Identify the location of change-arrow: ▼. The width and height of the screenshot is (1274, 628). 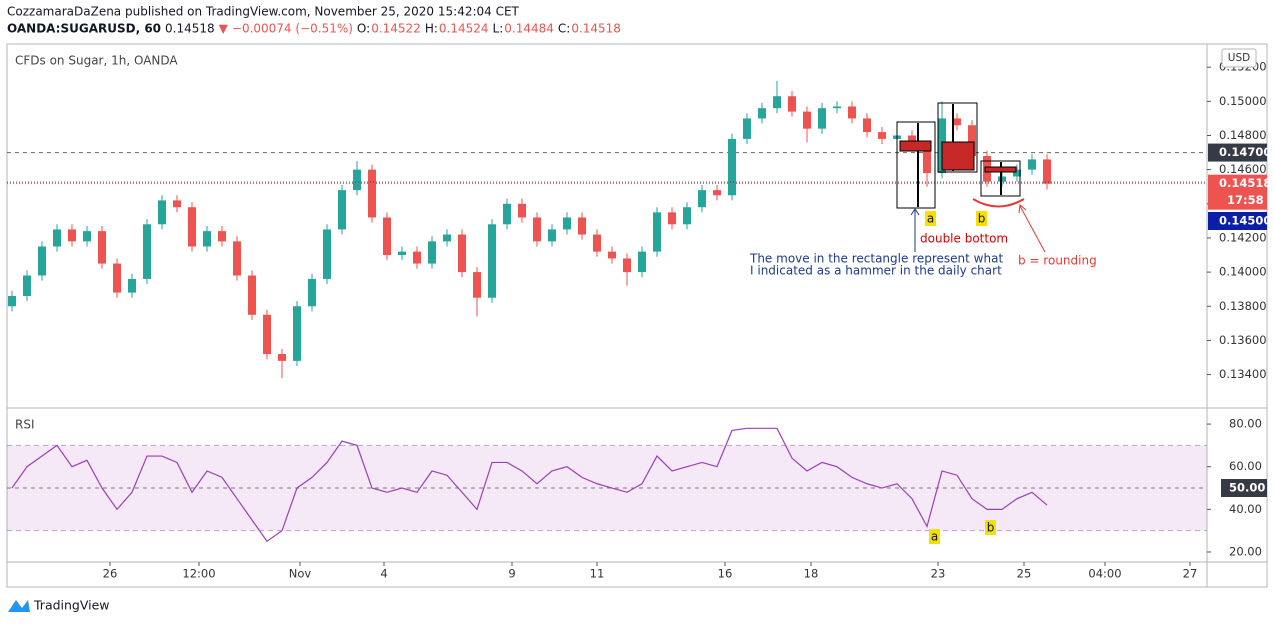
(224, 29).